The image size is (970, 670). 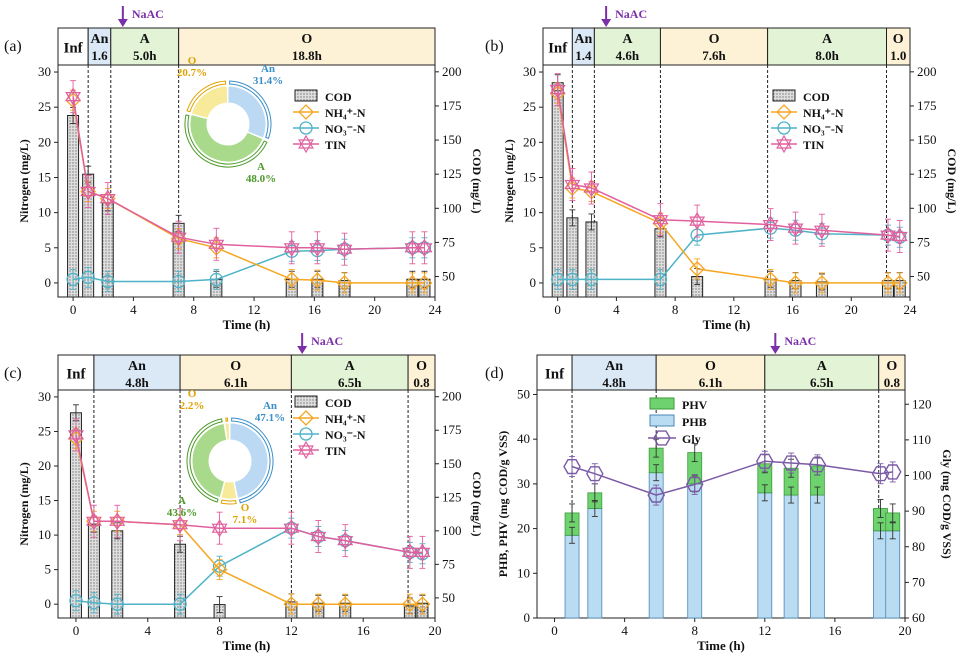 What do you see at coordinates (523, 438) in the screenshot?
I see `y-tick-label: 40` at bounding box center [523, 438].